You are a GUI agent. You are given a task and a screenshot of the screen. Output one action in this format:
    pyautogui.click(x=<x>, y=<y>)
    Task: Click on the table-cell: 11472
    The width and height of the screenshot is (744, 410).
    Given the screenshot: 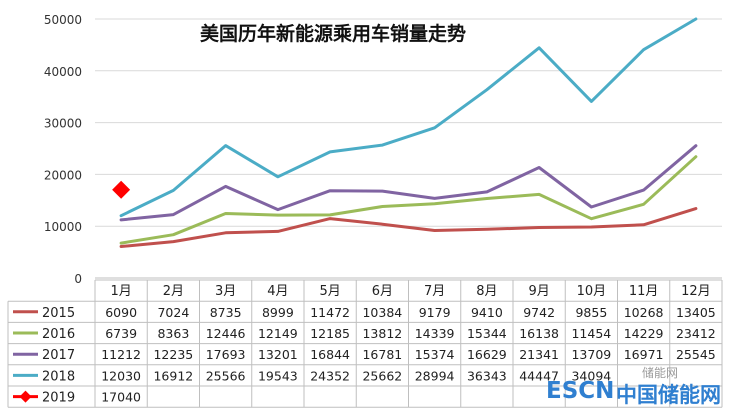 What is the action you would take?
    pyautogui.click(x=330, y=312)
    